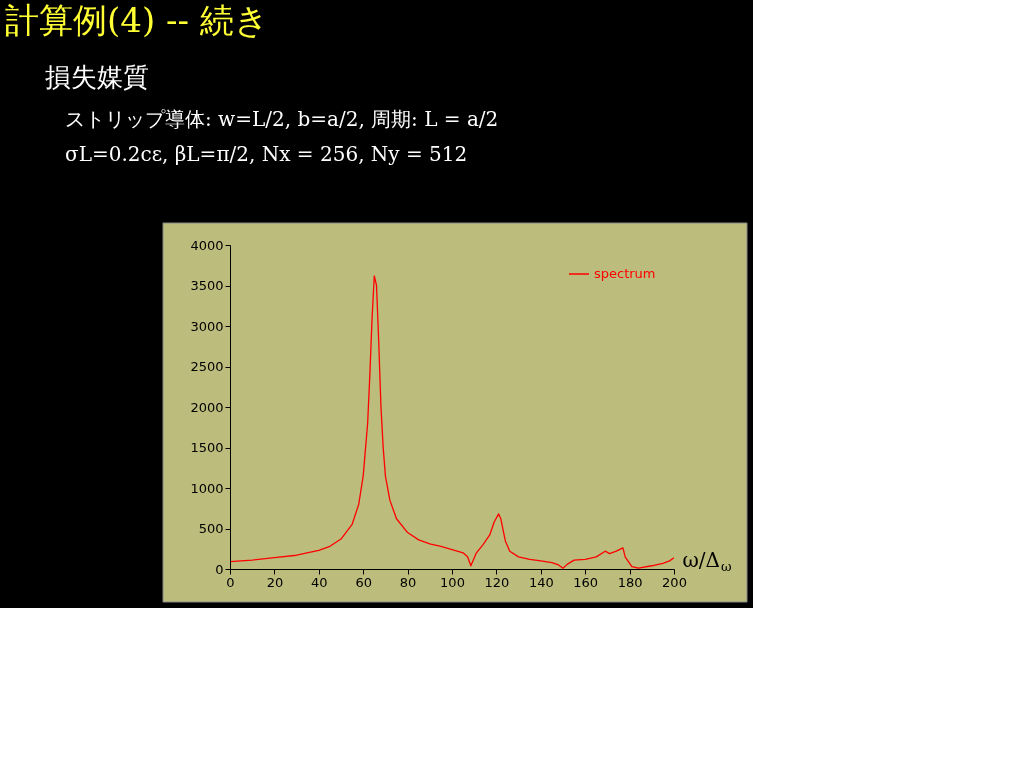 Image resolution: width=1024 pixels, height=768 pixels. I want to click on y-tick-label: 2000, so click(207, 407).